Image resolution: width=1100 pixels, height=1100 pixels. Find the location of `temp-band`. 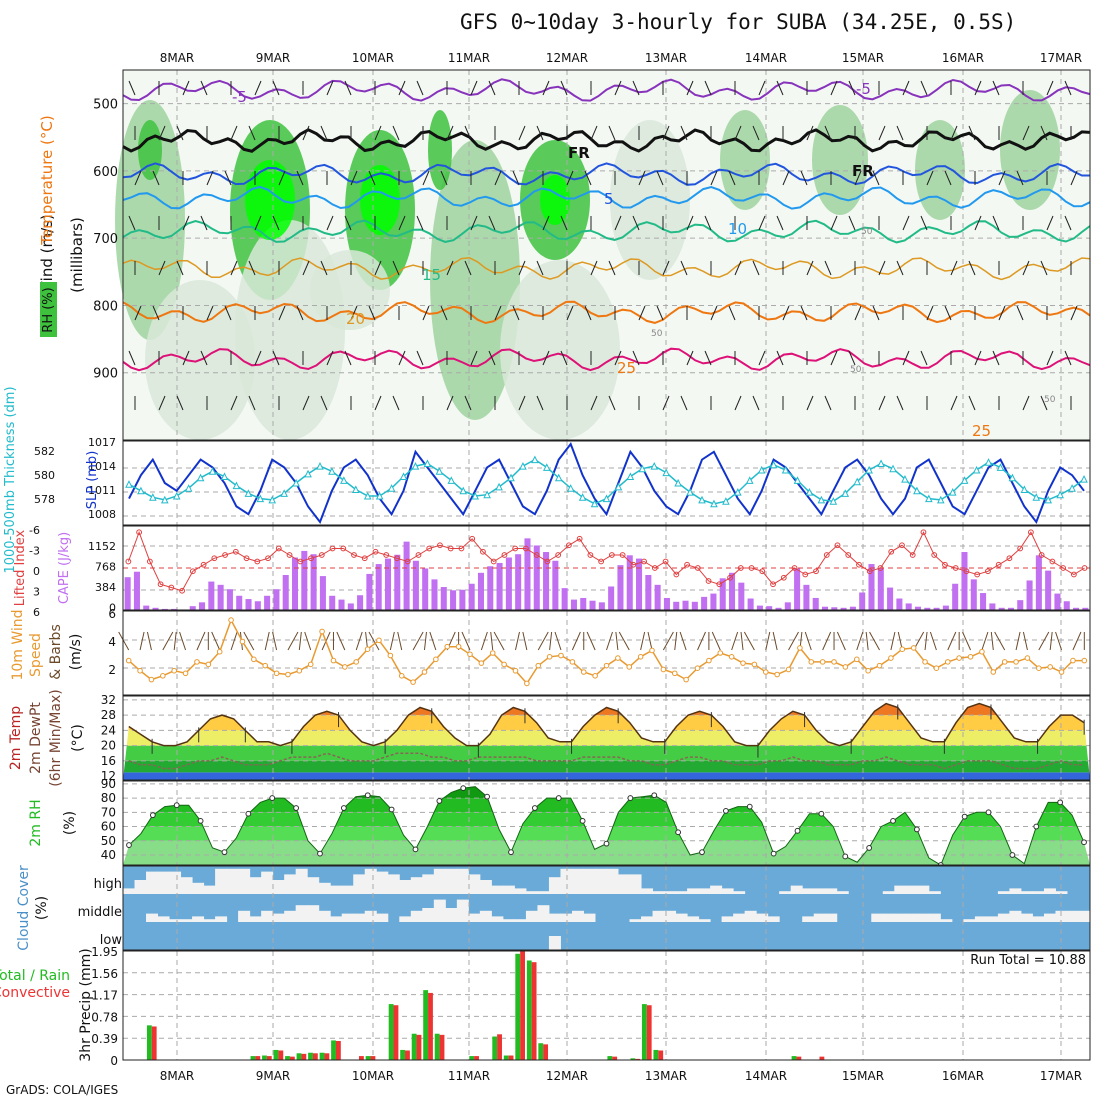

temp-band is located at coordinates (606, 723).